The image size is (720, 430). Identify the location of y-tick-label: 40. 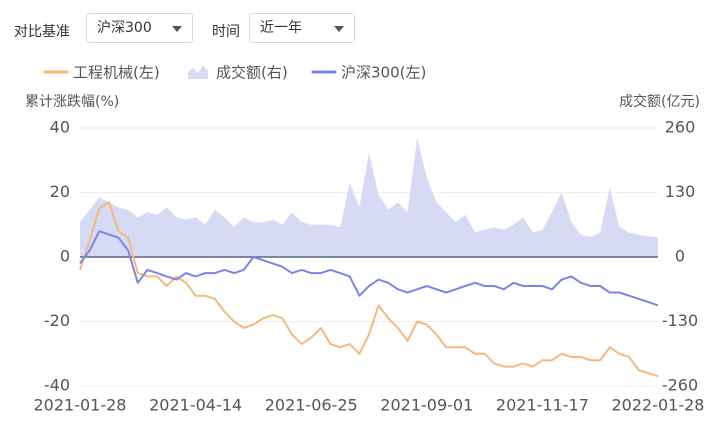
(60, 127).